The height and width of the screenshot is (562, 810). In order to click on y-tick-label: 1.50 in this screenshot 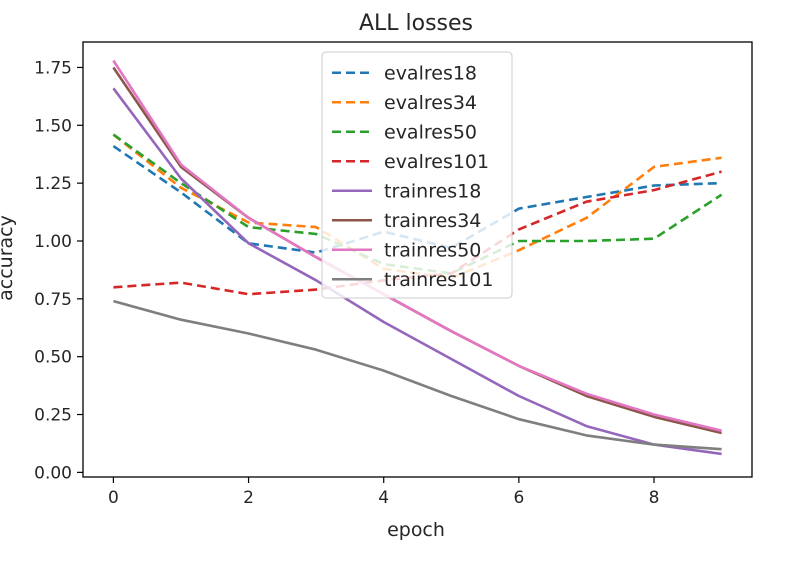, I will do `click(53, 126)`.